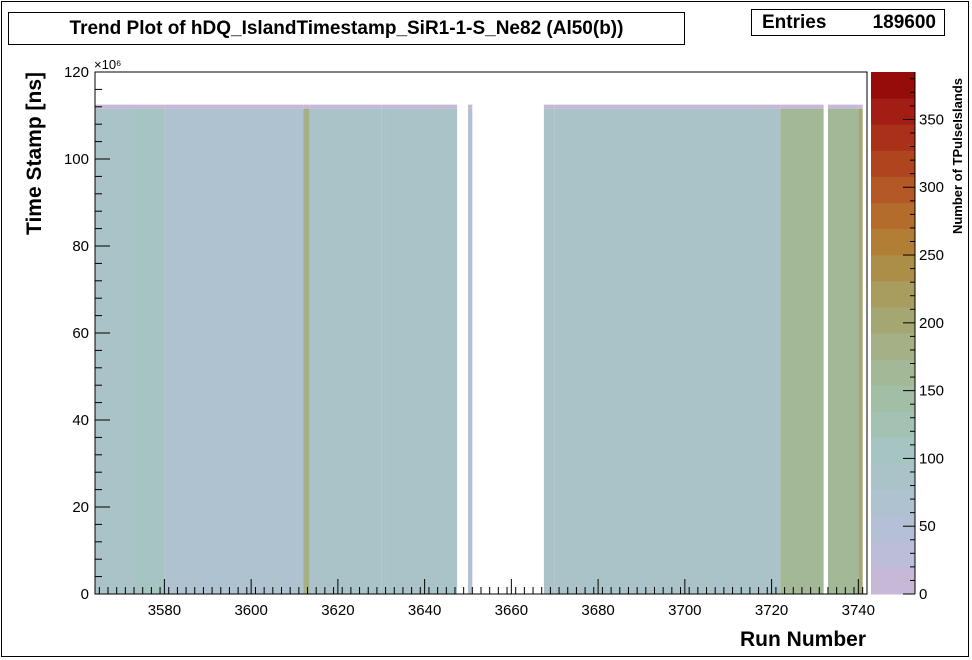 This screenshot has width=972, height=660. I want to click on x-tick-label: 3720, so click(771, 610).